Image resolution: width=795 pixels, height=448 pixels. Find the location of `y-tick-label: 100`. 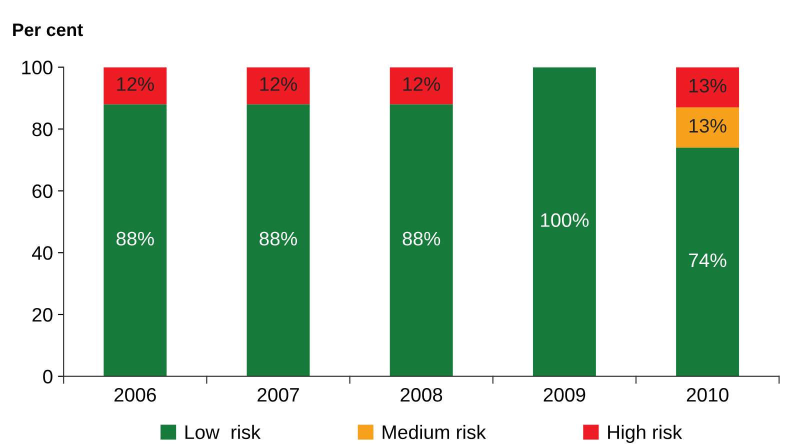

y-tick-label: 100 is located at coordinates (37, 67).